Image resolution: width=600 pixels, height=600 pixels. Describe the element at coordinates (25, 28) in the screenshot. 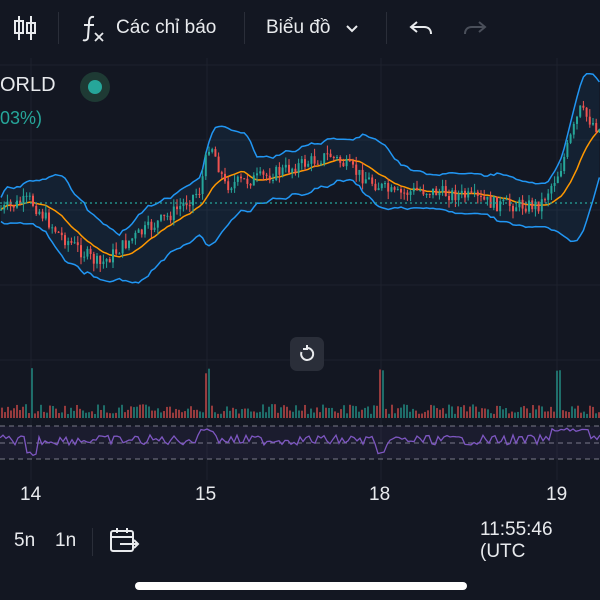

I see `chart-style-button` at that location.